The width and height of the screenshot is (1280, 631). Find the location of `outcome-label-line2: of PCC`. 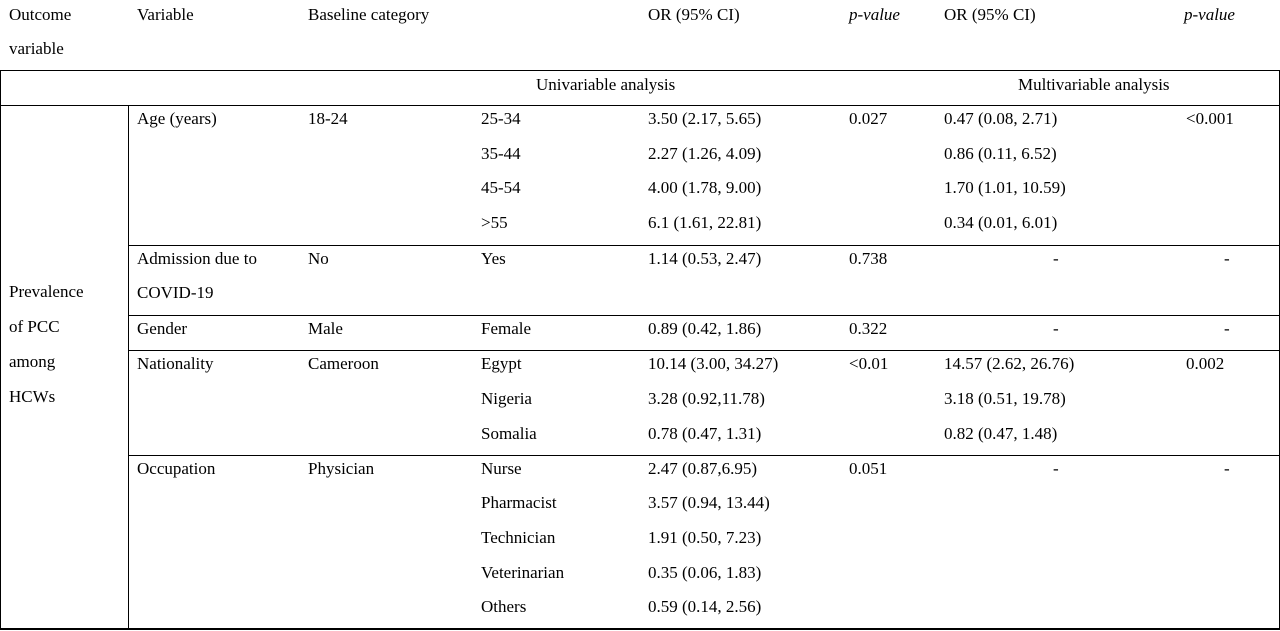

outcome-label-line2: of PCC is located at coordinates (34, 326).